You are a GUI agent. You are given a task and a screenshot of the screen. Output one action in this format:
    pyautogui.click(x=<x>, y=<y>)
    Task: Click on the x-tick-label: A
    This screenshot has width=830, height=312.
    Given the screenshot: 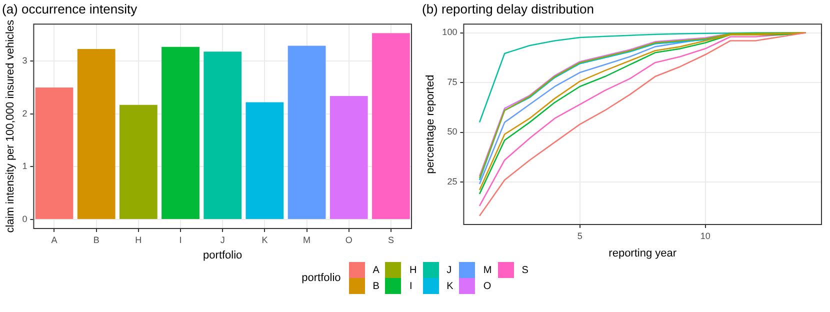 What is the action you would take?
    pyautogui.click(x=54, y=239)
    